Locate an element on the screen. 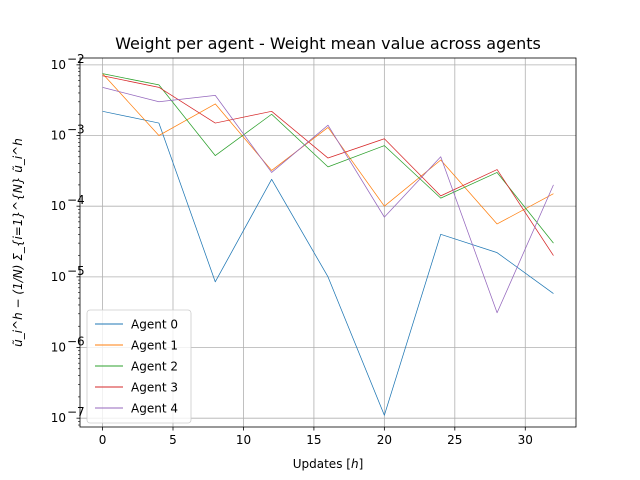 This screenshot has height=480, width=640. y-tick-exponent: −7 is located at coordinates (76, 412).